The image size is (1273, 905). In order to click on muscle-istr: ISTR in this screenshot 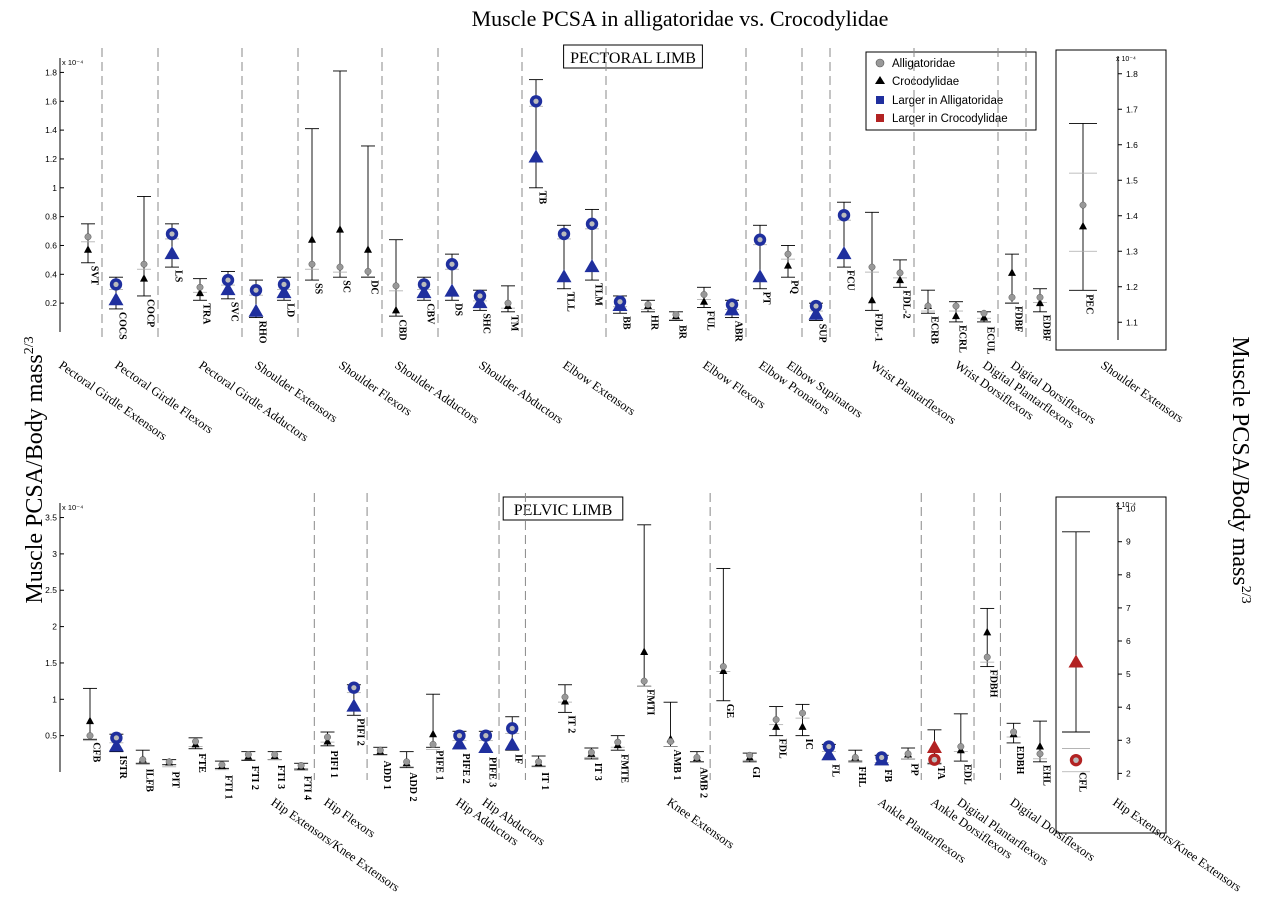, I will do `click(118, 755)`.